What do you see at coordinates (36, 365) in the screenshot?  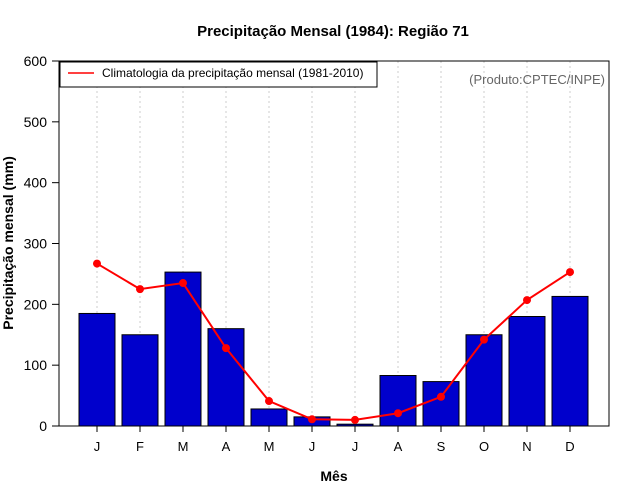 I see `y-tick-label: 100` at bounding box center [36, 365].